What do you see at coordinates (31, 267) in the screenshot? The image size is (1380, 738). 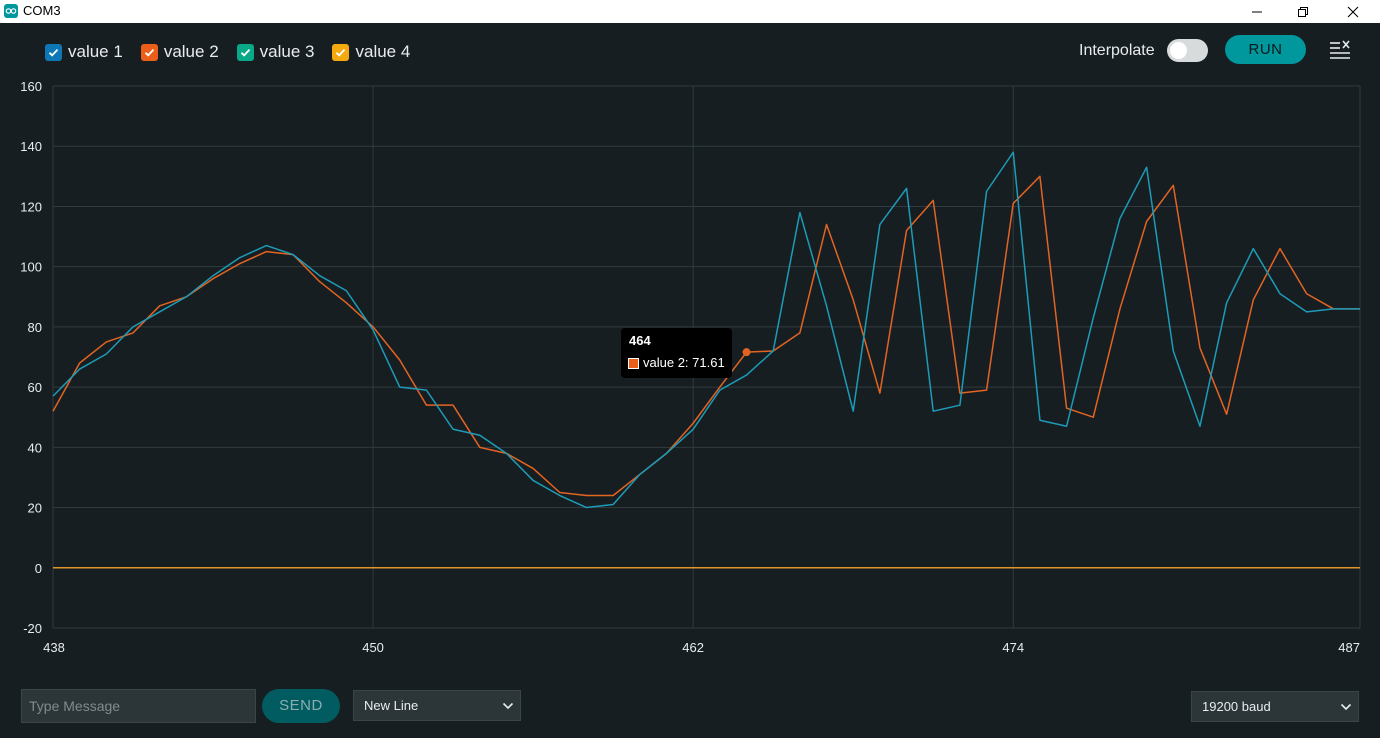 I see `y-tick-label: 100` at bounding box center [31, 267].